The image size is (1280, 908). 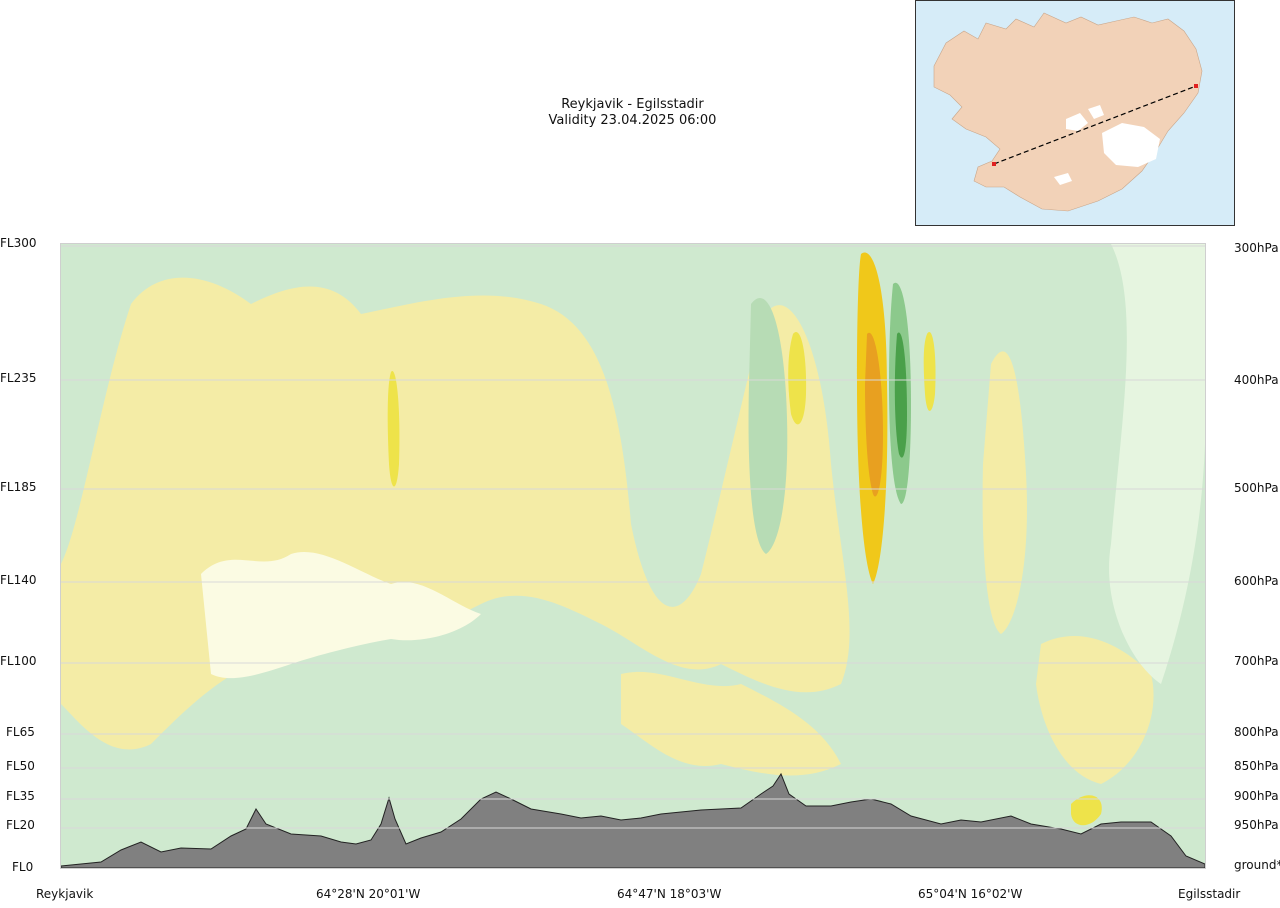 I want to click on x-label-point-2: 64°47'N 18°03'W, so click(x=669, y=894).